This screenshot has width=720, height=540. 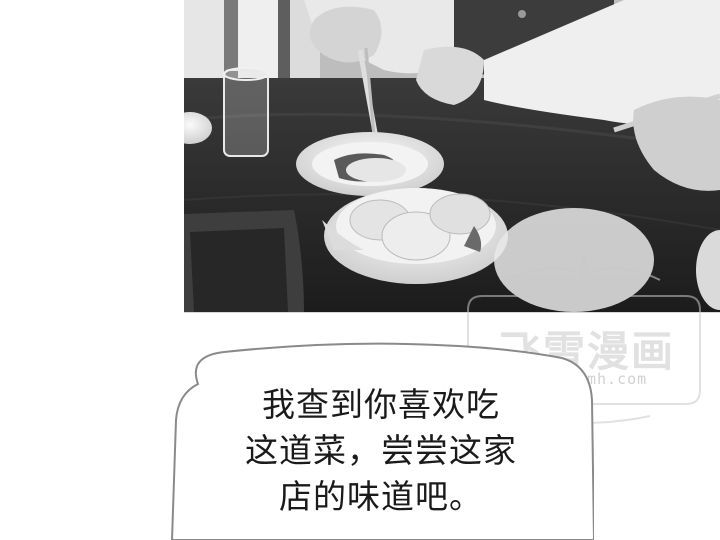 I want to click on speech-line: 店的味道吧。, so click(x=381, y=497).